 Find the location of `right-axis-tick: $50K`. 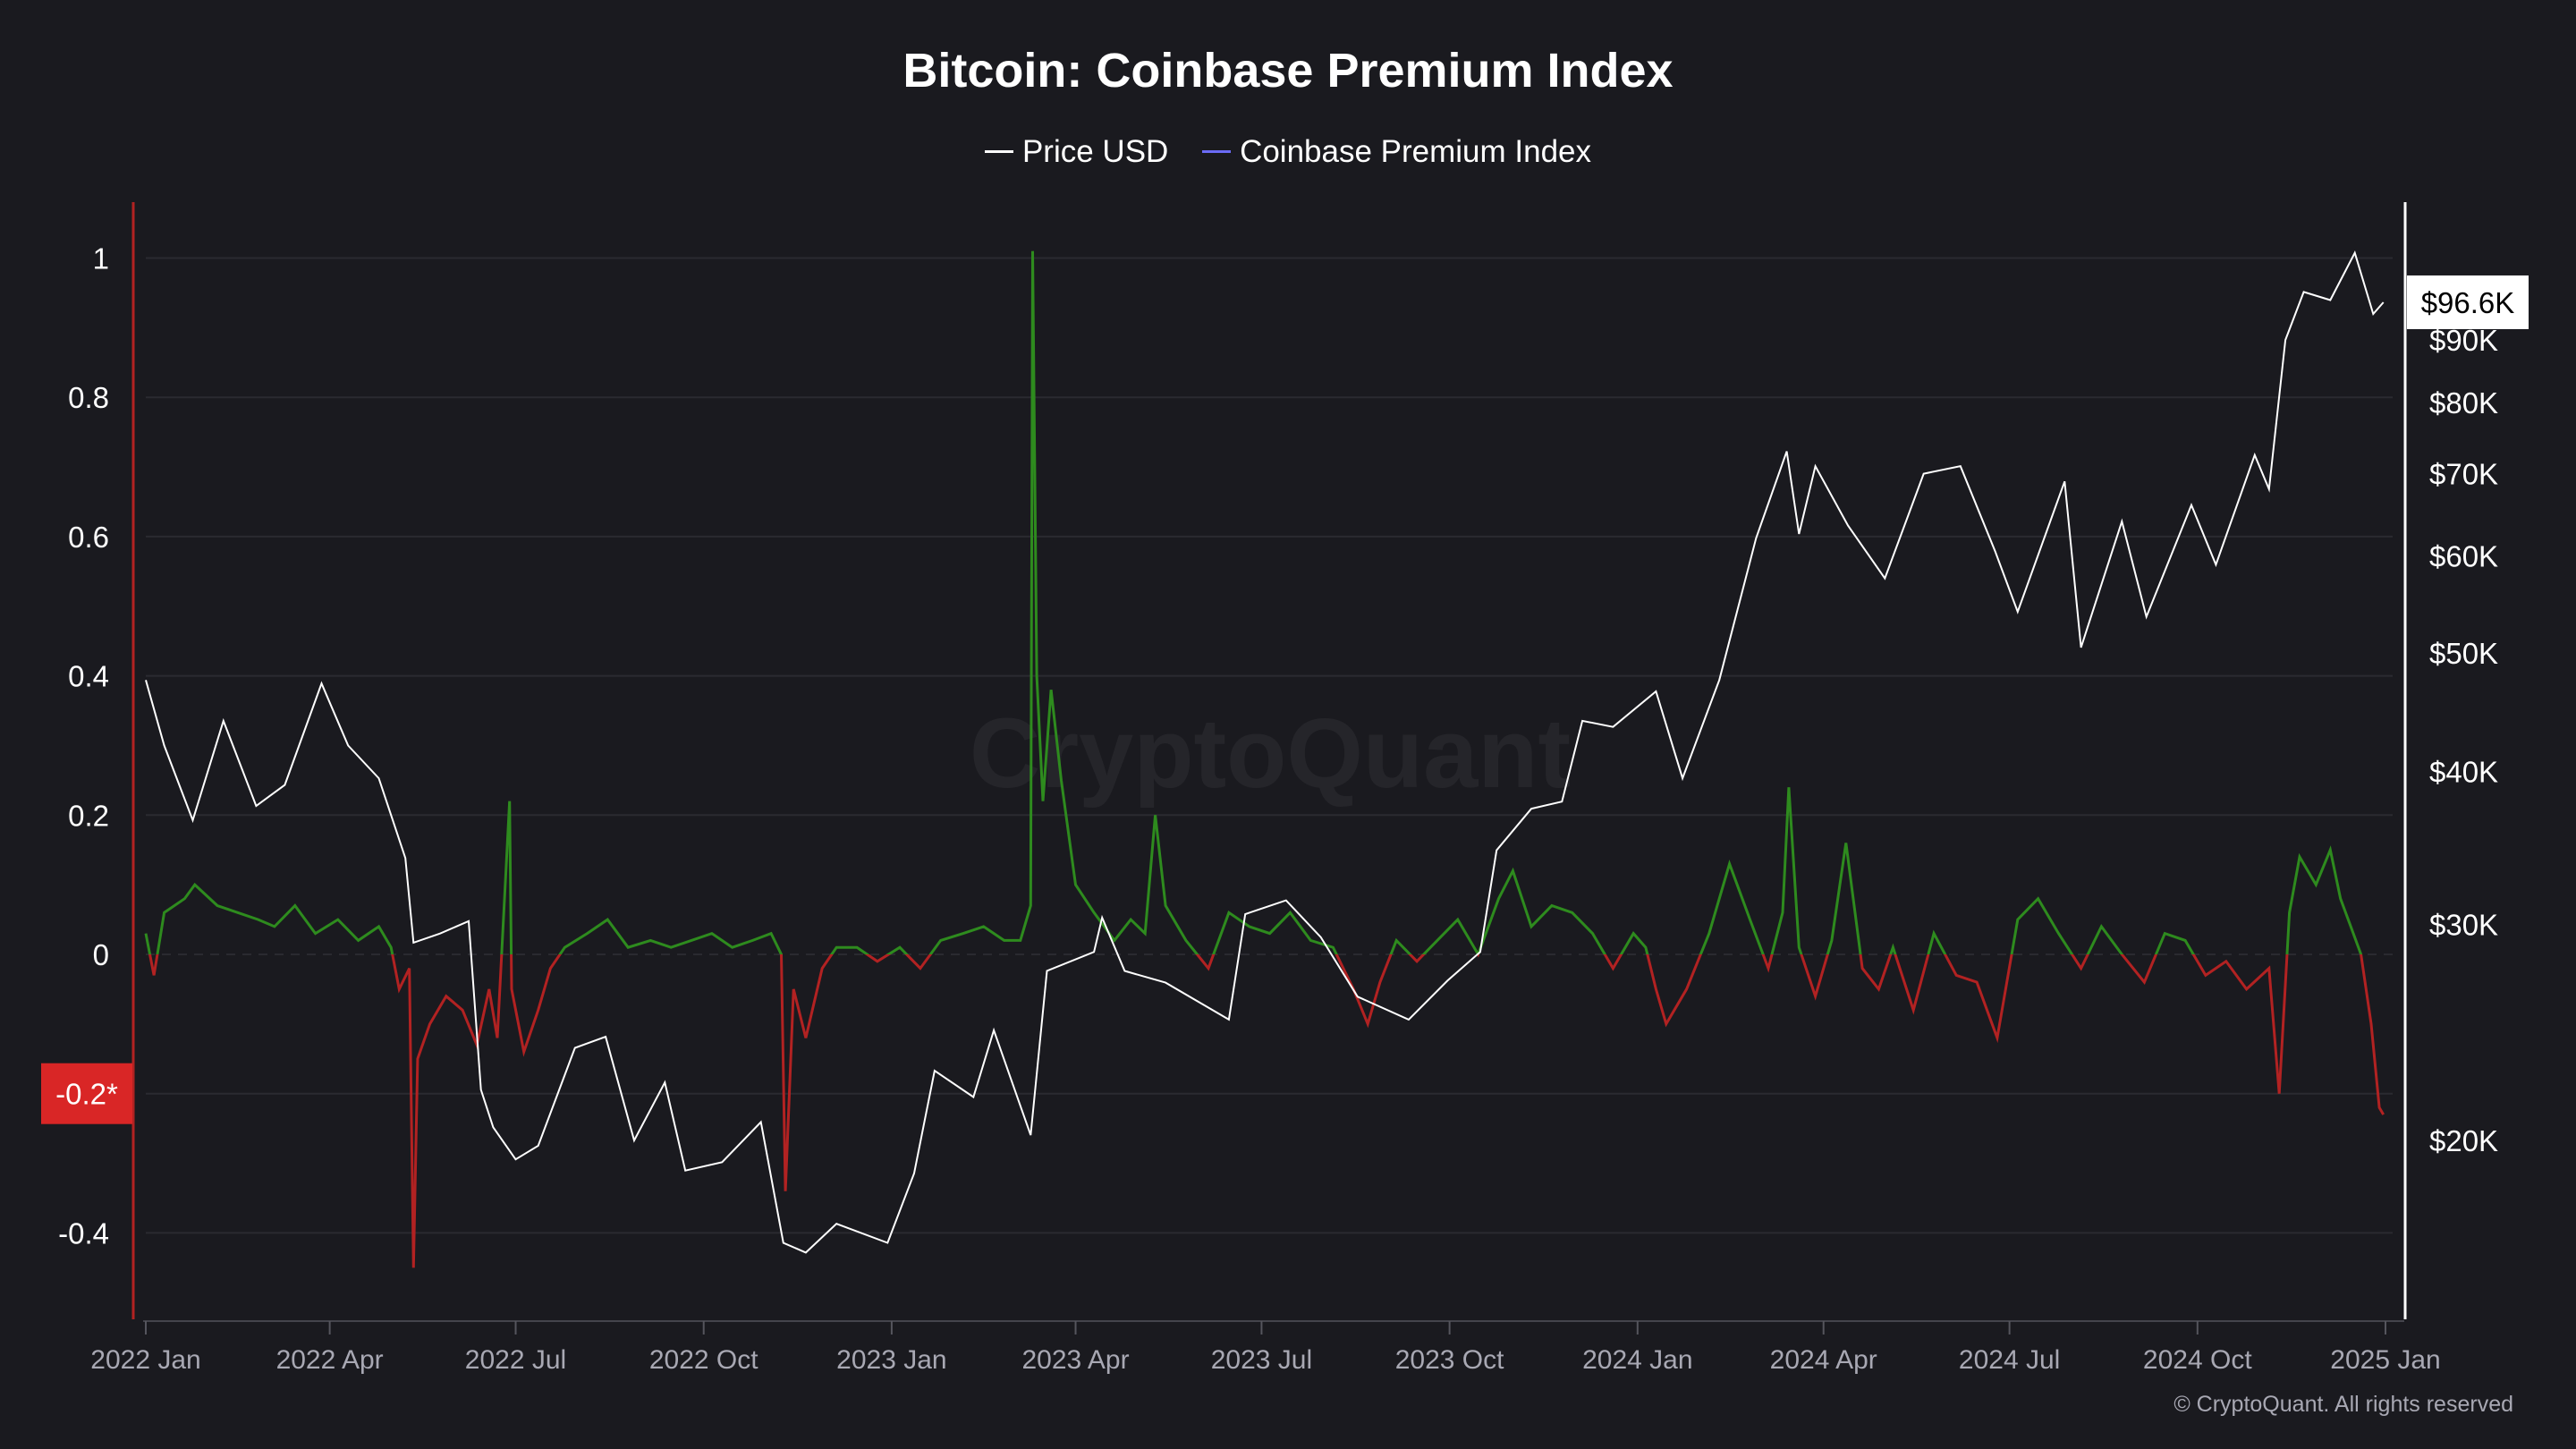

right-axis-tick: $50K is located at coordinates (2463, 653).